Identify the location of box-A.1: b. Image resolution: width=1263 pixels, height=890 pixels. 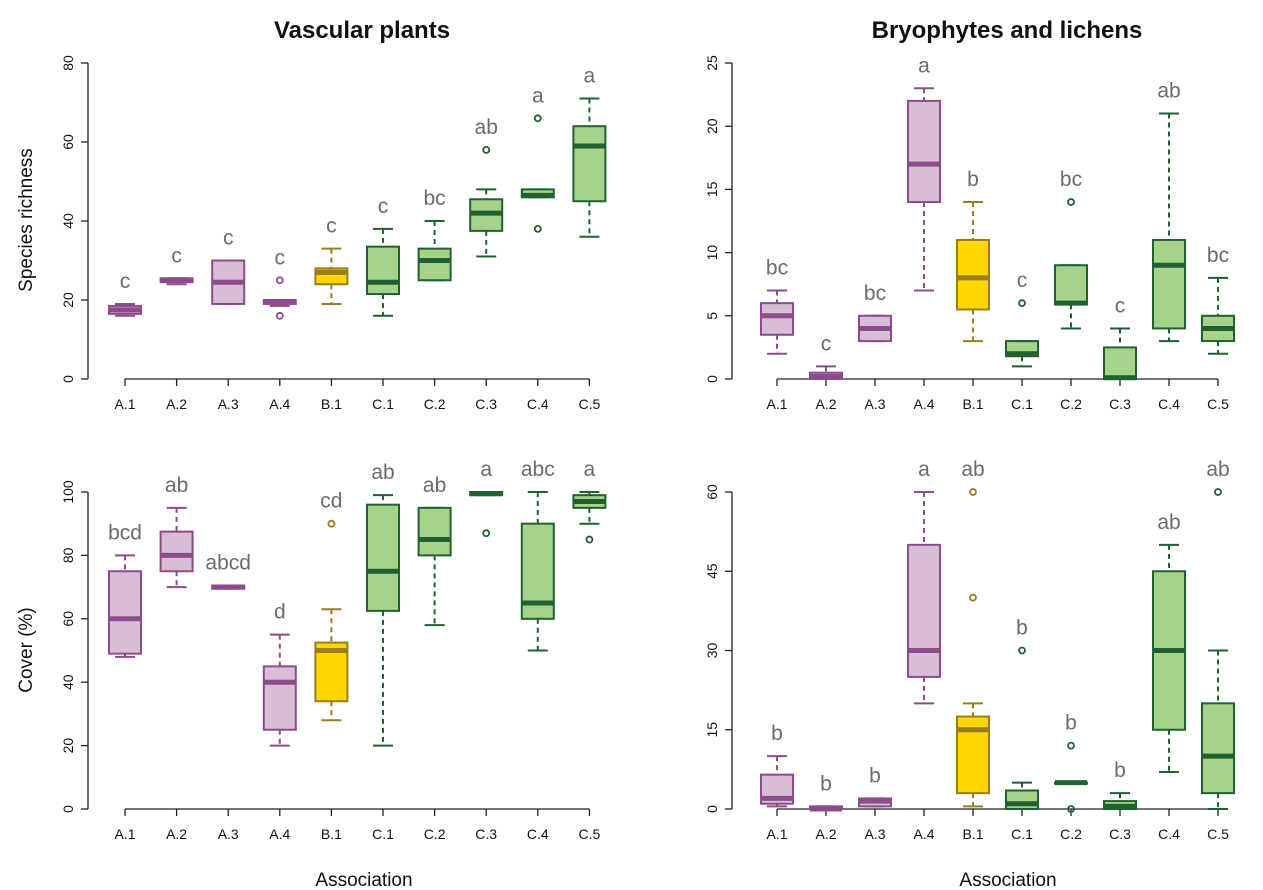
(777, 765).